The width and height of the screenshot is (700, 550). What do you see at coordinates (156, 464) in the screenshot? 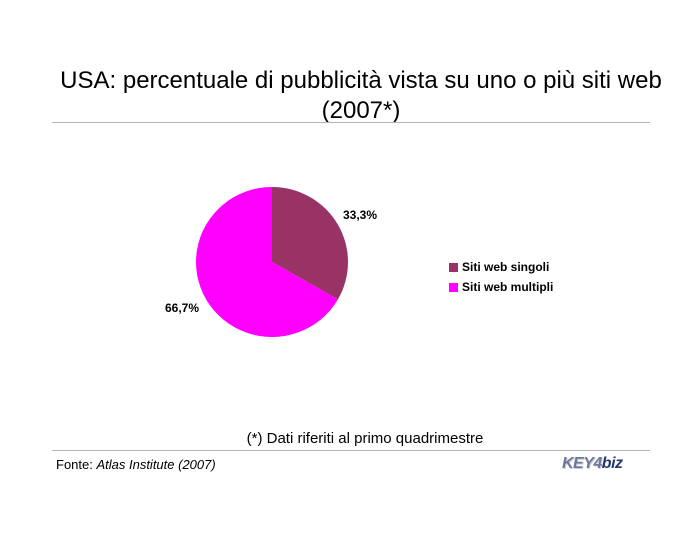
I see `source-name: Atlas Institute (2007)` at bounding box center [156, 464].